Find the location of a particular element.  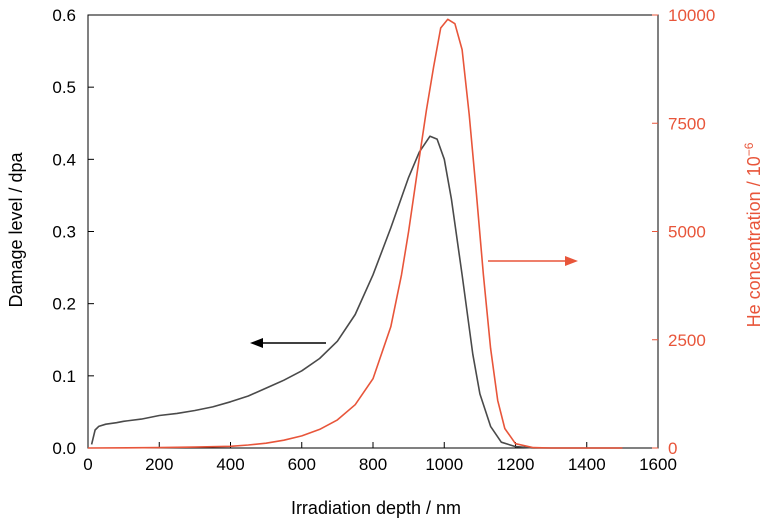

y-left-axis-title: Damage level / dpa is located at coordinates (16, 229).